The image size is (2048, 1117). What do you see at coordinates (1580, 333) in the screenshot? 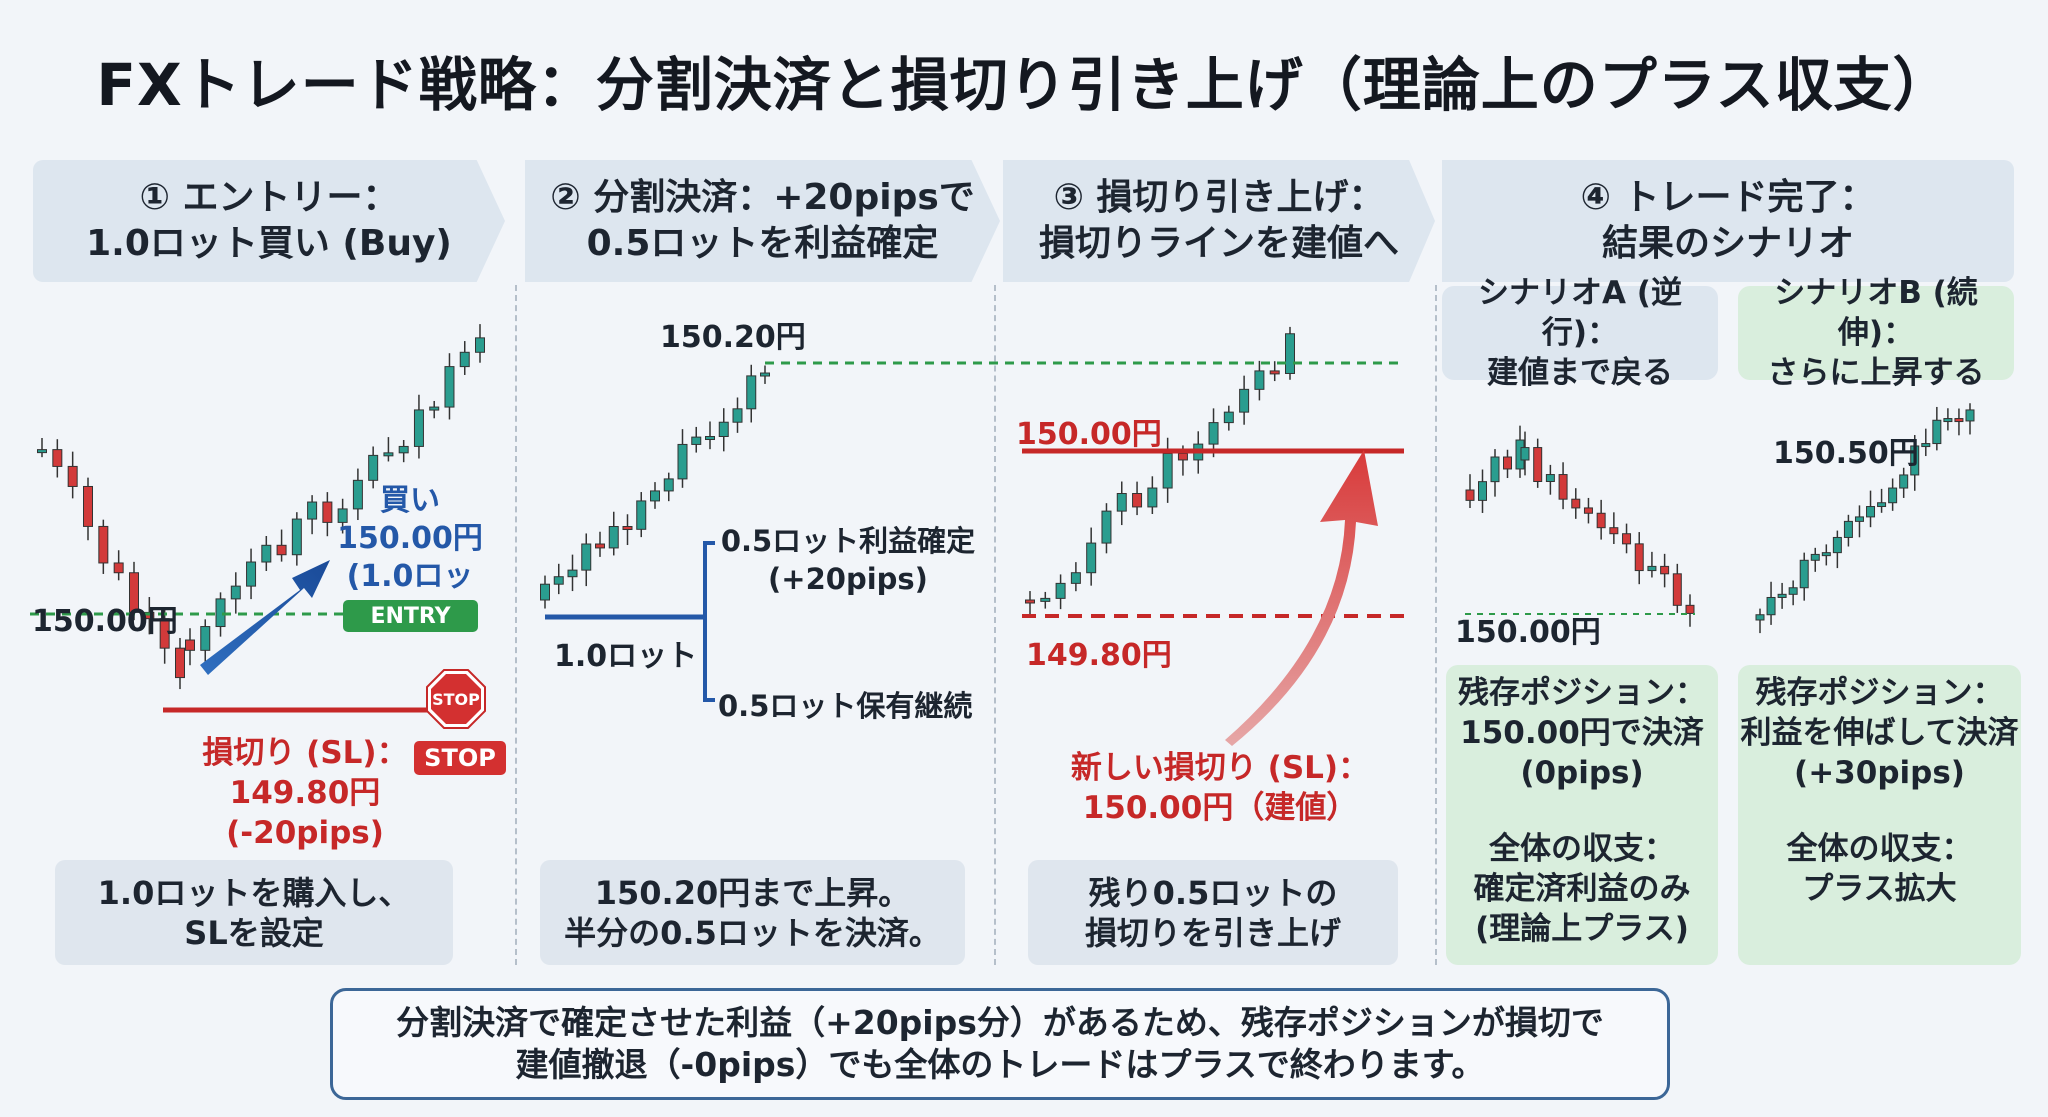
I see `scenario-a-title: シナリオA (逆行)： 建値まで戻る` at bounding box center [1580, 333].